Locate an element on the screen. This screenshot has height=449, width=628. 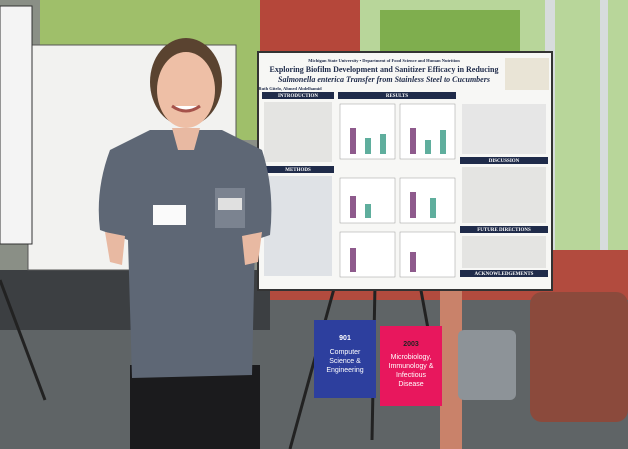
section-header-text: ACKNOWLEDGEMENTS is located at coordinates (504, 274).